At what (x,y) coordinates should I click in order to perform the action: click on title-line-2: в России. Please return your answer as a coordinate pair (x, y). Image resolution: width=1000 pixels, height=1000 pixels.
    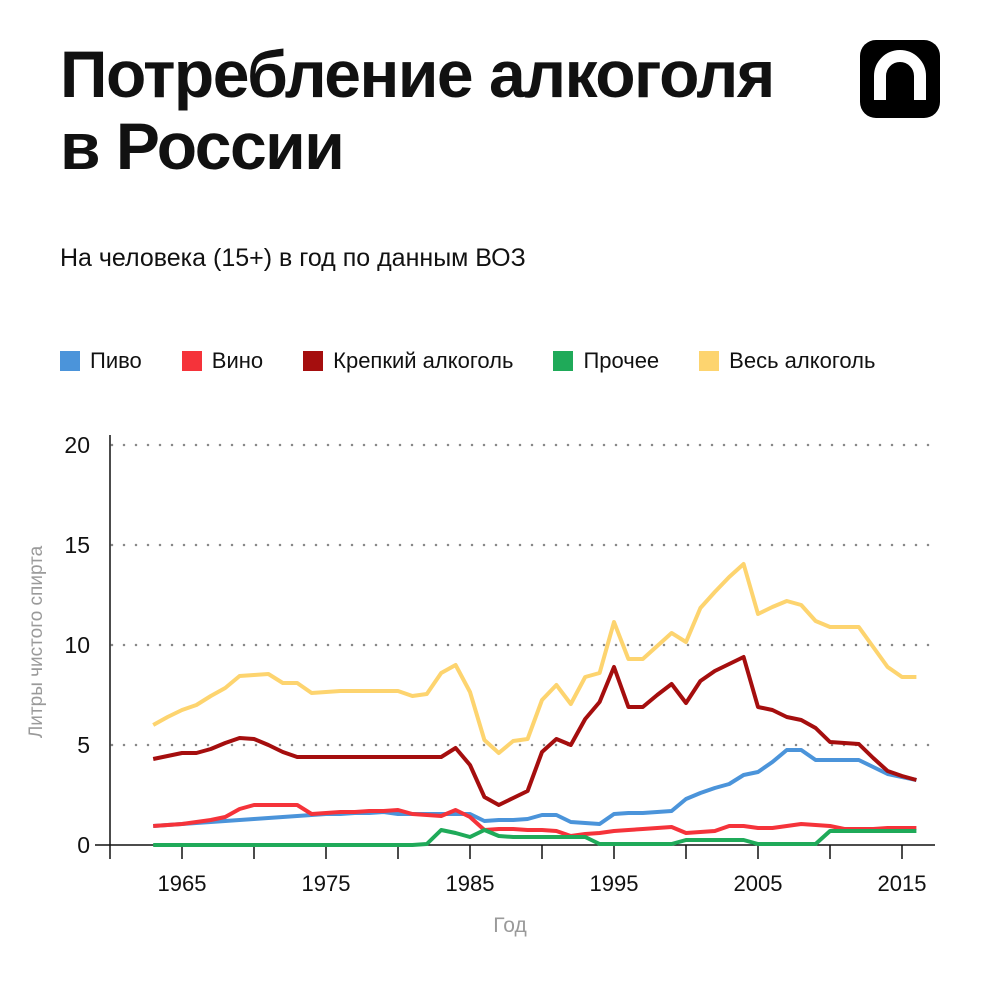
    Looking at the image, I should click on (202, 146).